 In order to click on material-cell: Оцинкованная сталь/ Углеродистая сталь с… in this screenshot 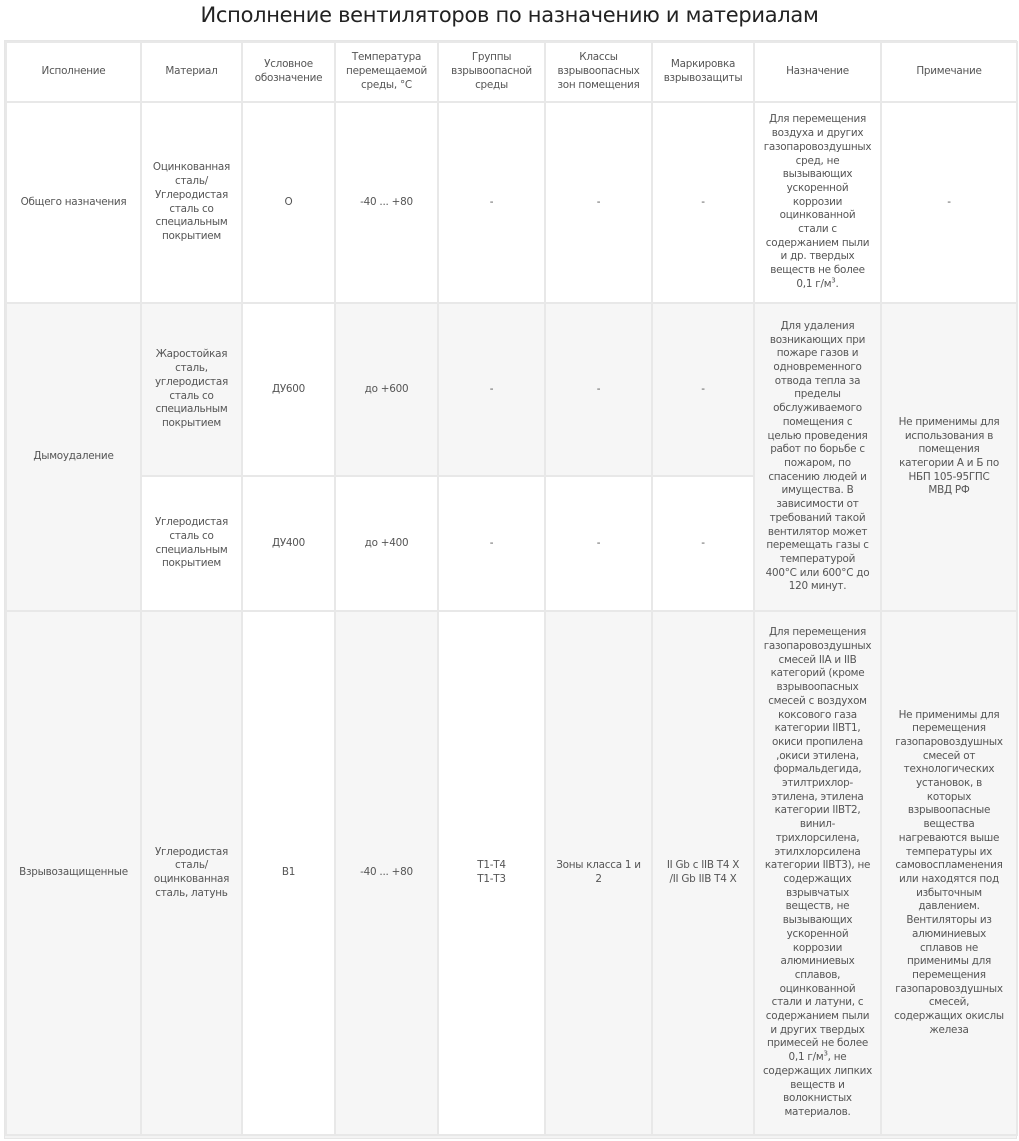, I will do `click(191, 202)`.